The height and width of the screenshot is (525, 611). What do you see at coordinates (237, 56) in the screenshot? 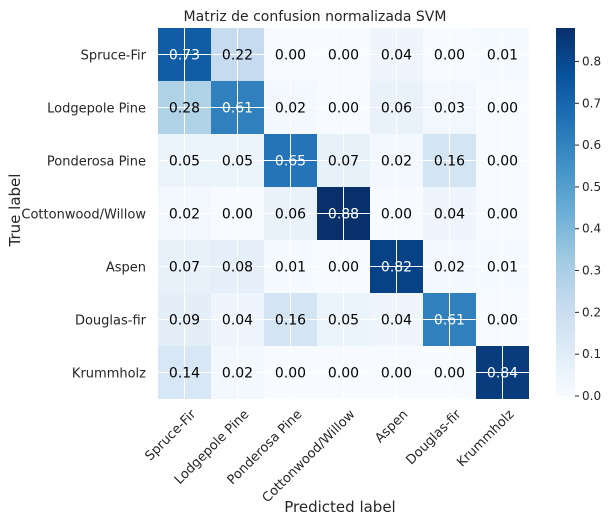
I see `cell-value-label: 0.22` at bounding box center [237, 56].